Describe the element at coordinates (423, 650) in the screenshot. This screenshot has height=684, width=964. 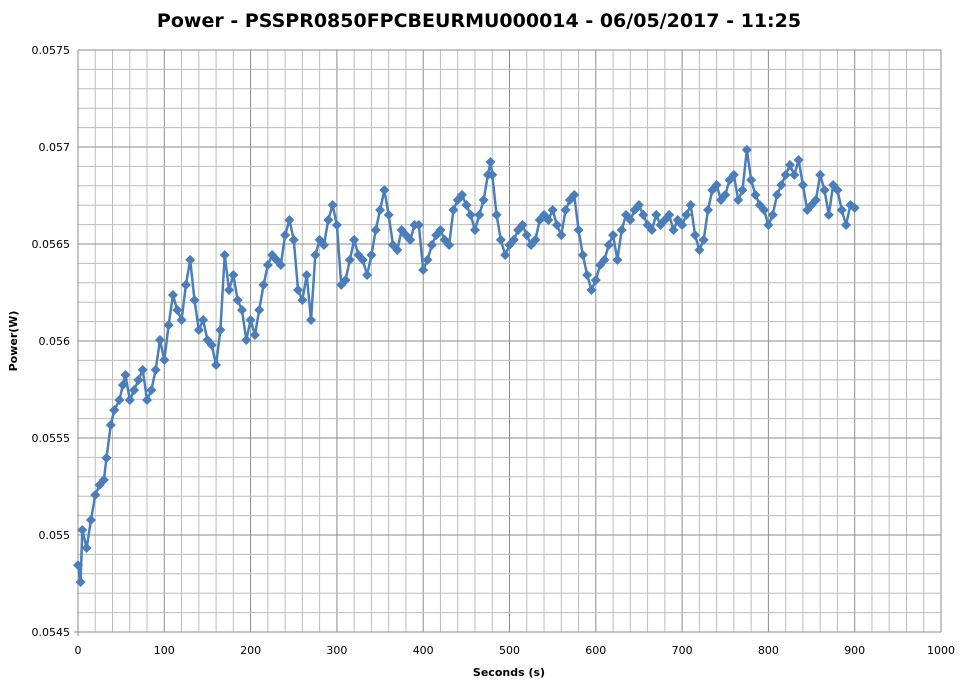
I see `x-tick-label: 400` at that location.